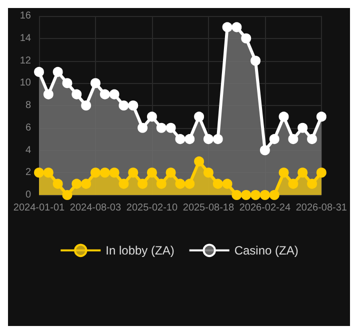 The height and width of the screenshot is (334, 358). Describe the element at coordinates (39, 208) in the screenshot. I see `x-tick-label: 2024-01-01` at that location.